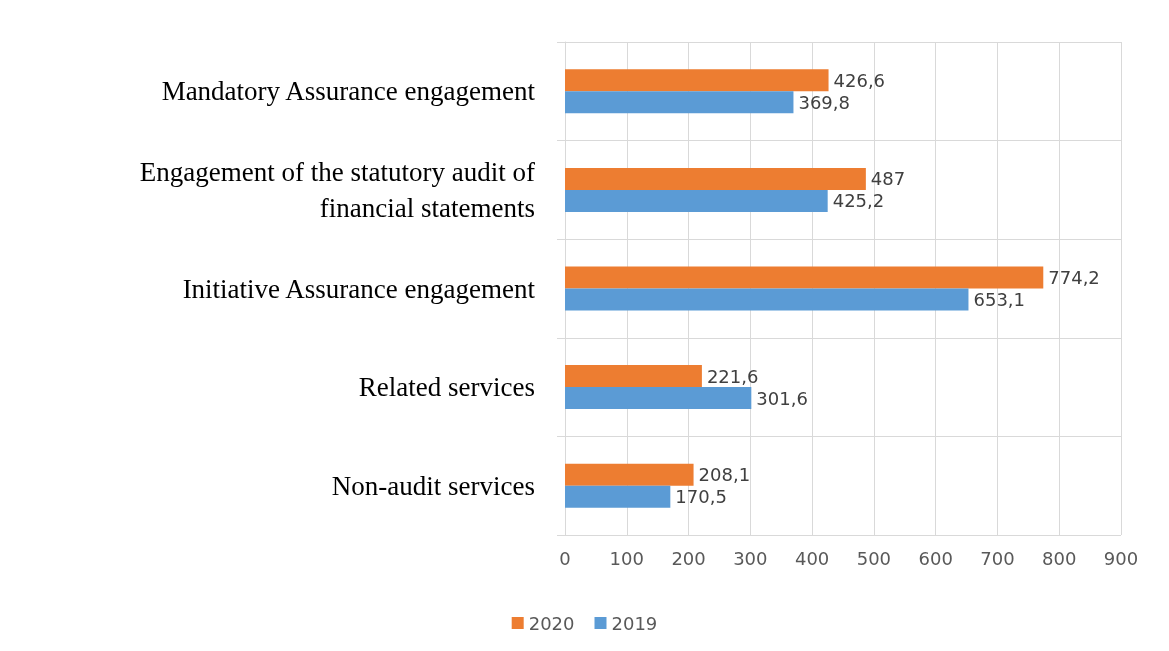 The width and height of the screenshot is (1169, 651). Describe the element at coordinates (626, 558) in the screenshot. I see `x-tick-label: 100` at that location.